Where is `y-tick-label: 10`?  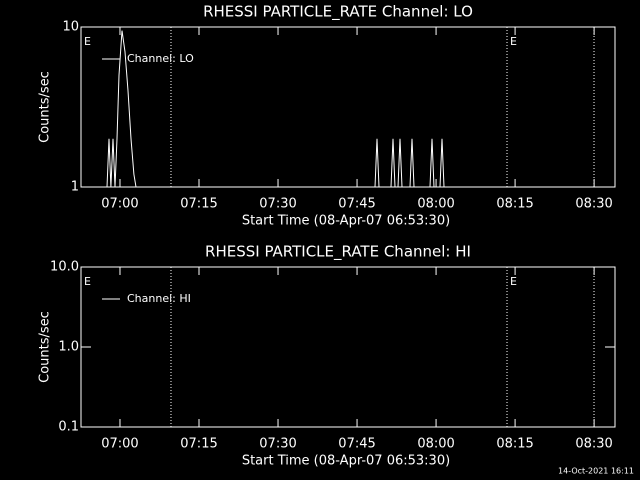 y-tick-label: 10 is located at coordinates (70, 27).